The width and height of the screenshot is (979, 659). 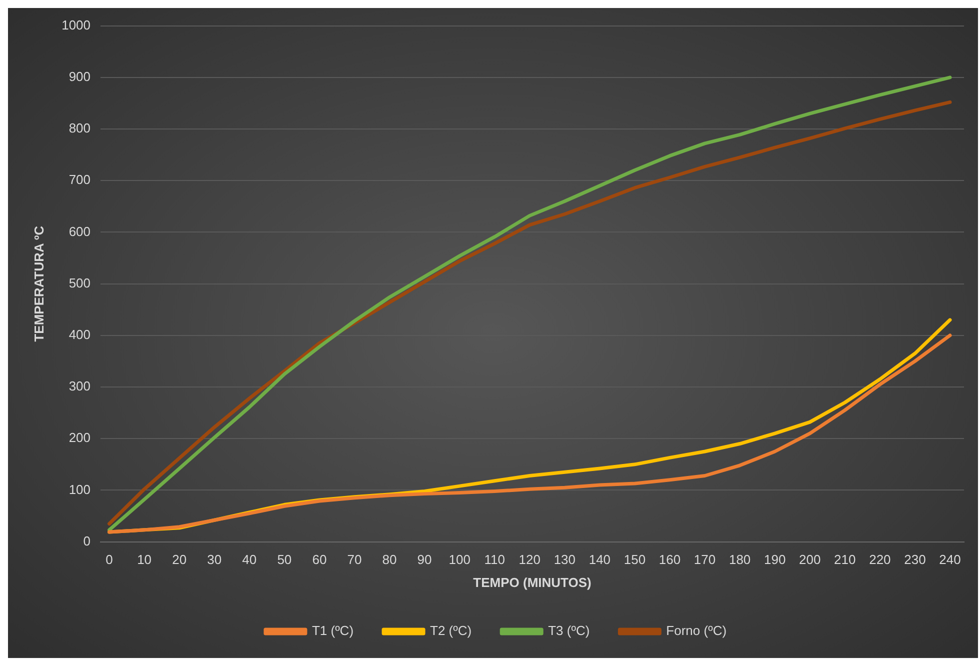 I want to click on x-tick-label: 140, so click(x=599, y=560).